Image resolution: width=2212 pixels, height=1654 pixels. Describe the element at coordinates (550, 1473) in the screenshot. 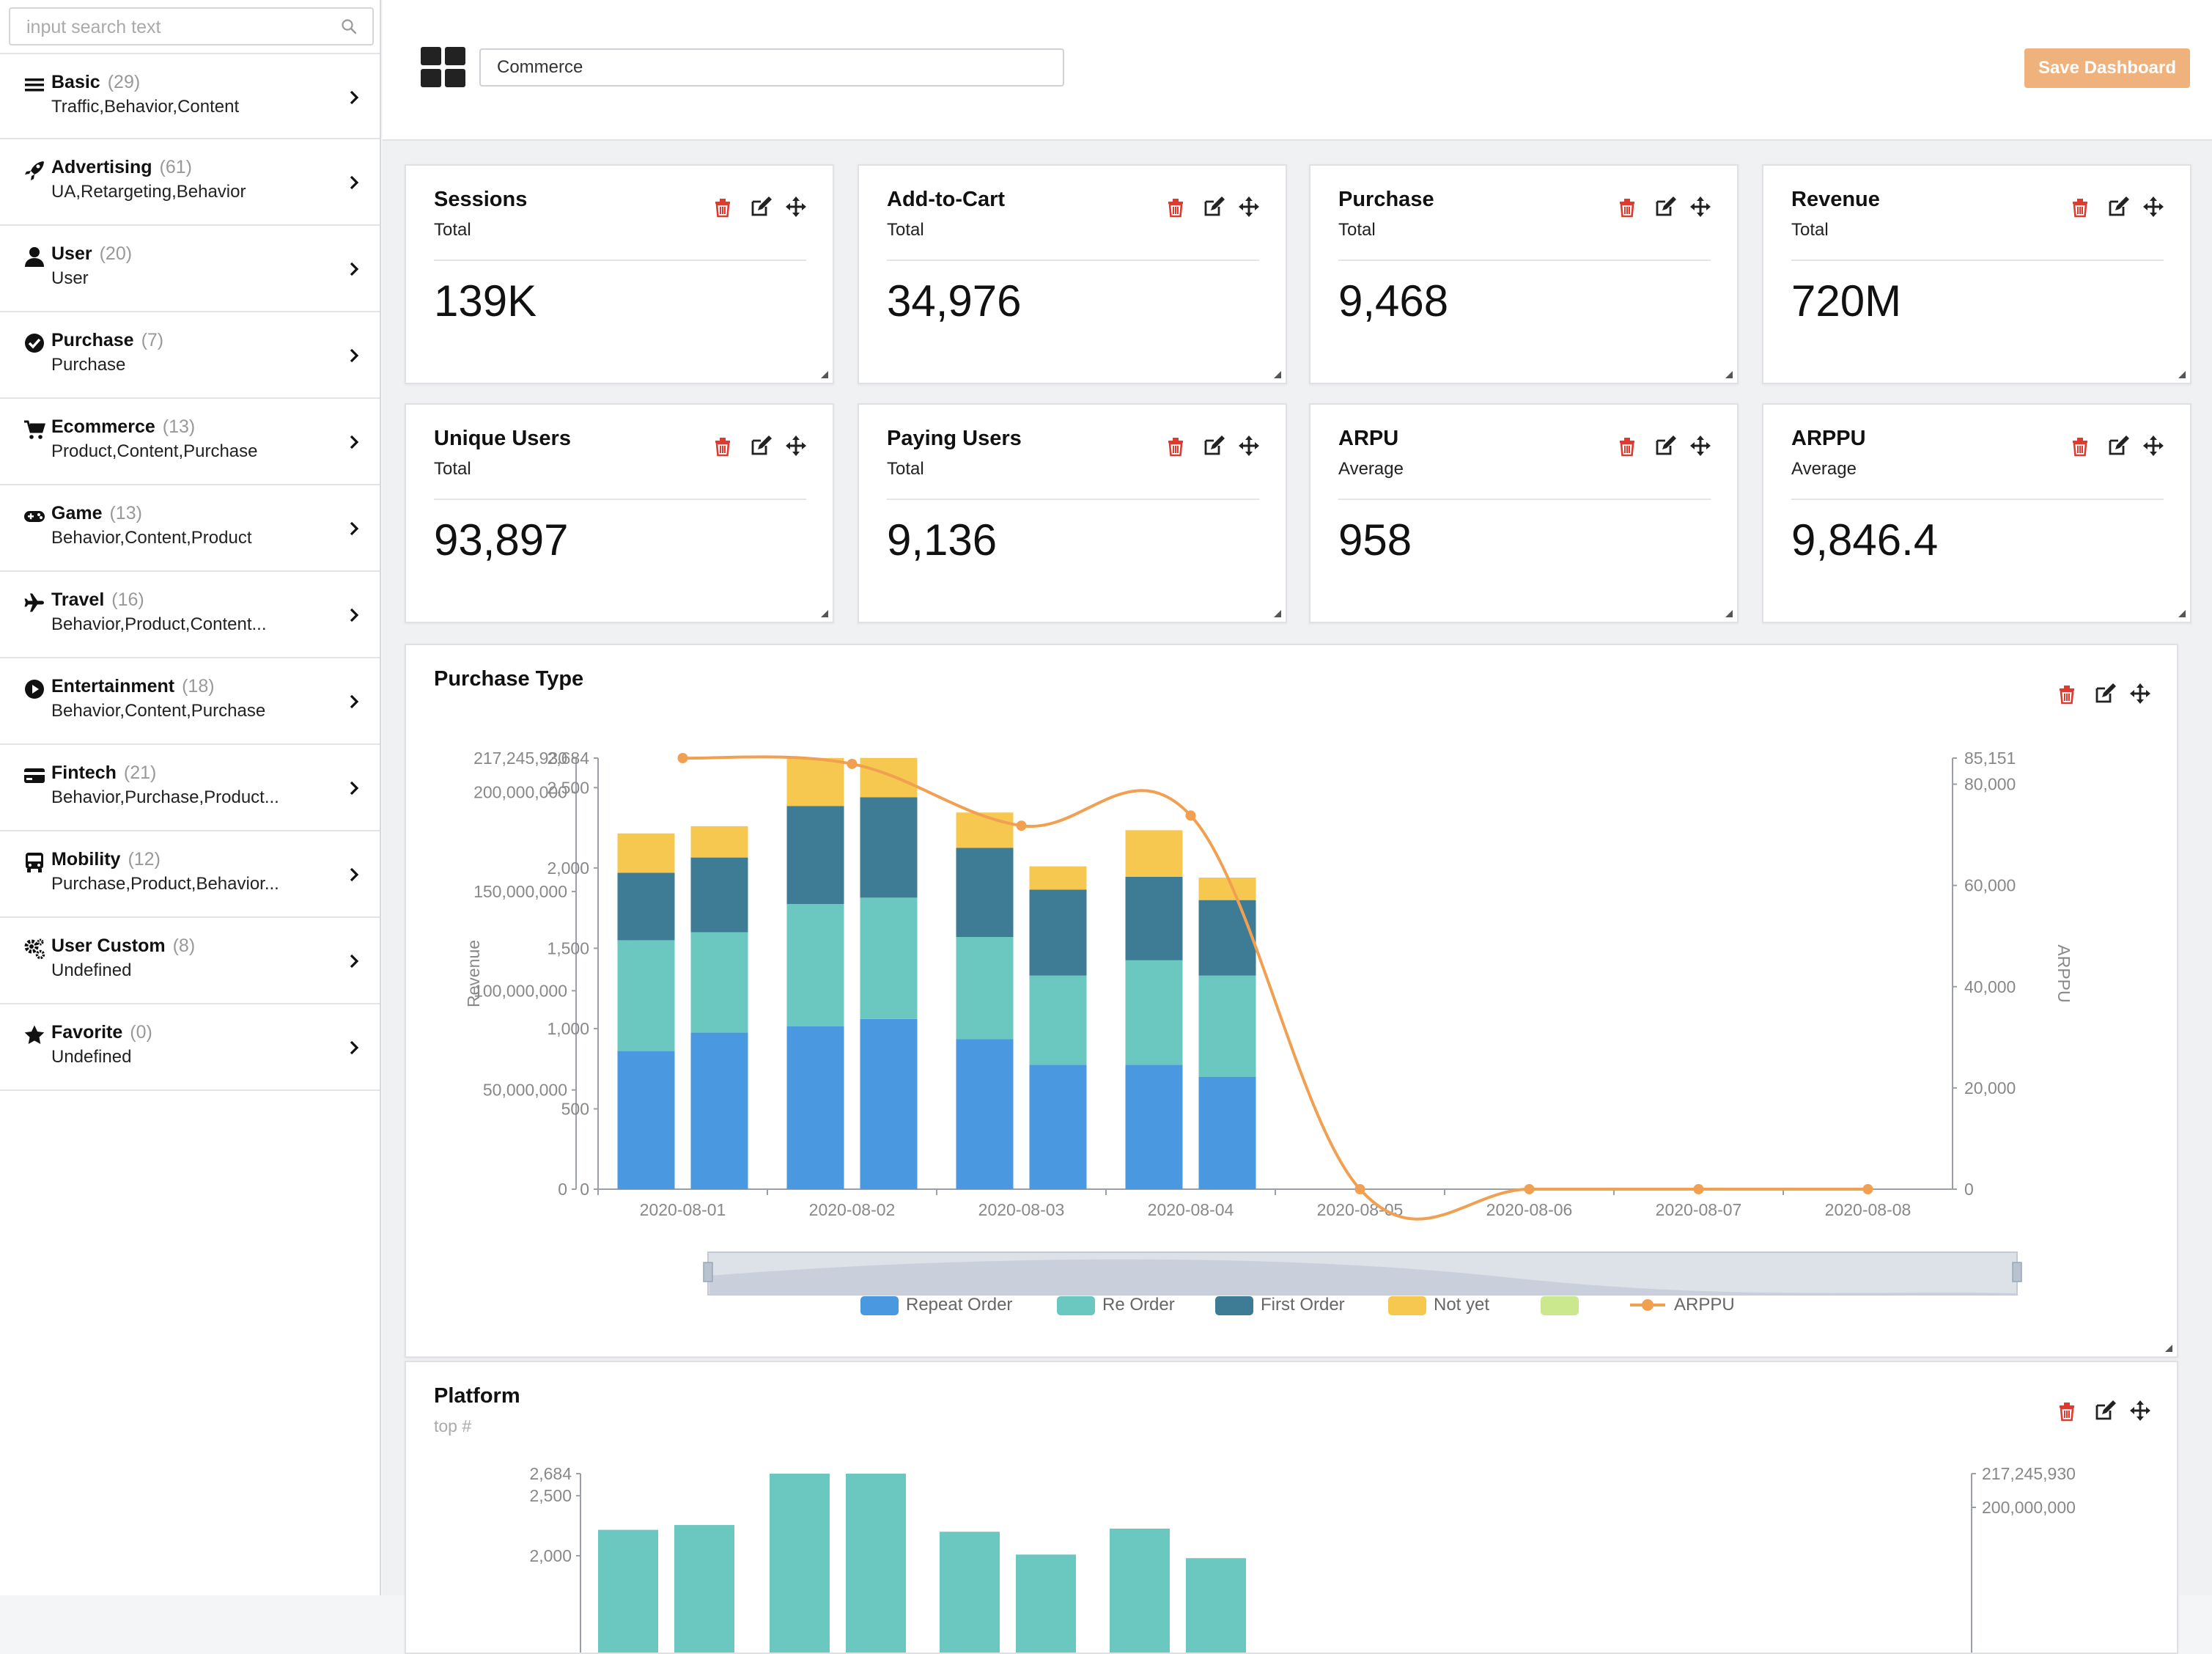

I see `left-axis-tick-label: 2,684` at that location.